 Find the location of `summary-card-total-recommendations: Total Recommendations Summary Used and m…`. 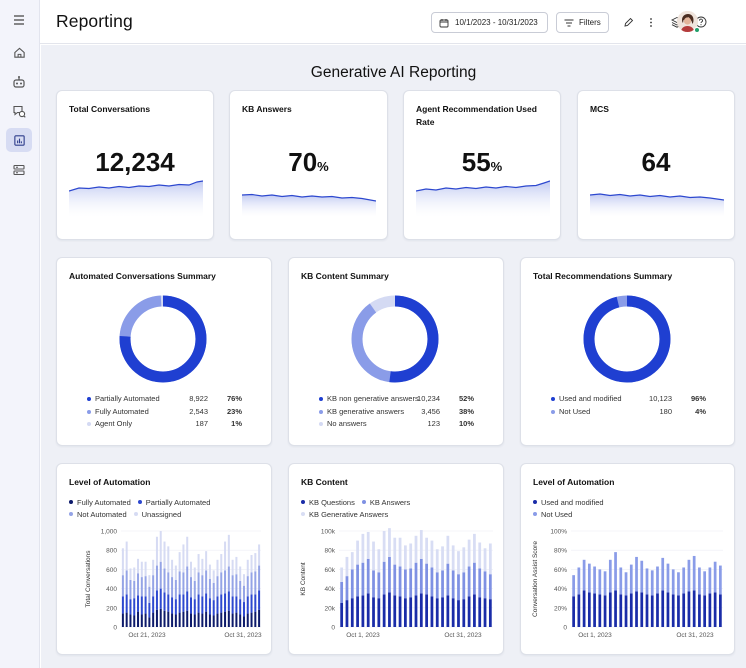

summary-card-total-recommendations: Total Recommendations Summary Used and m… is located at coordinates (627, 351).